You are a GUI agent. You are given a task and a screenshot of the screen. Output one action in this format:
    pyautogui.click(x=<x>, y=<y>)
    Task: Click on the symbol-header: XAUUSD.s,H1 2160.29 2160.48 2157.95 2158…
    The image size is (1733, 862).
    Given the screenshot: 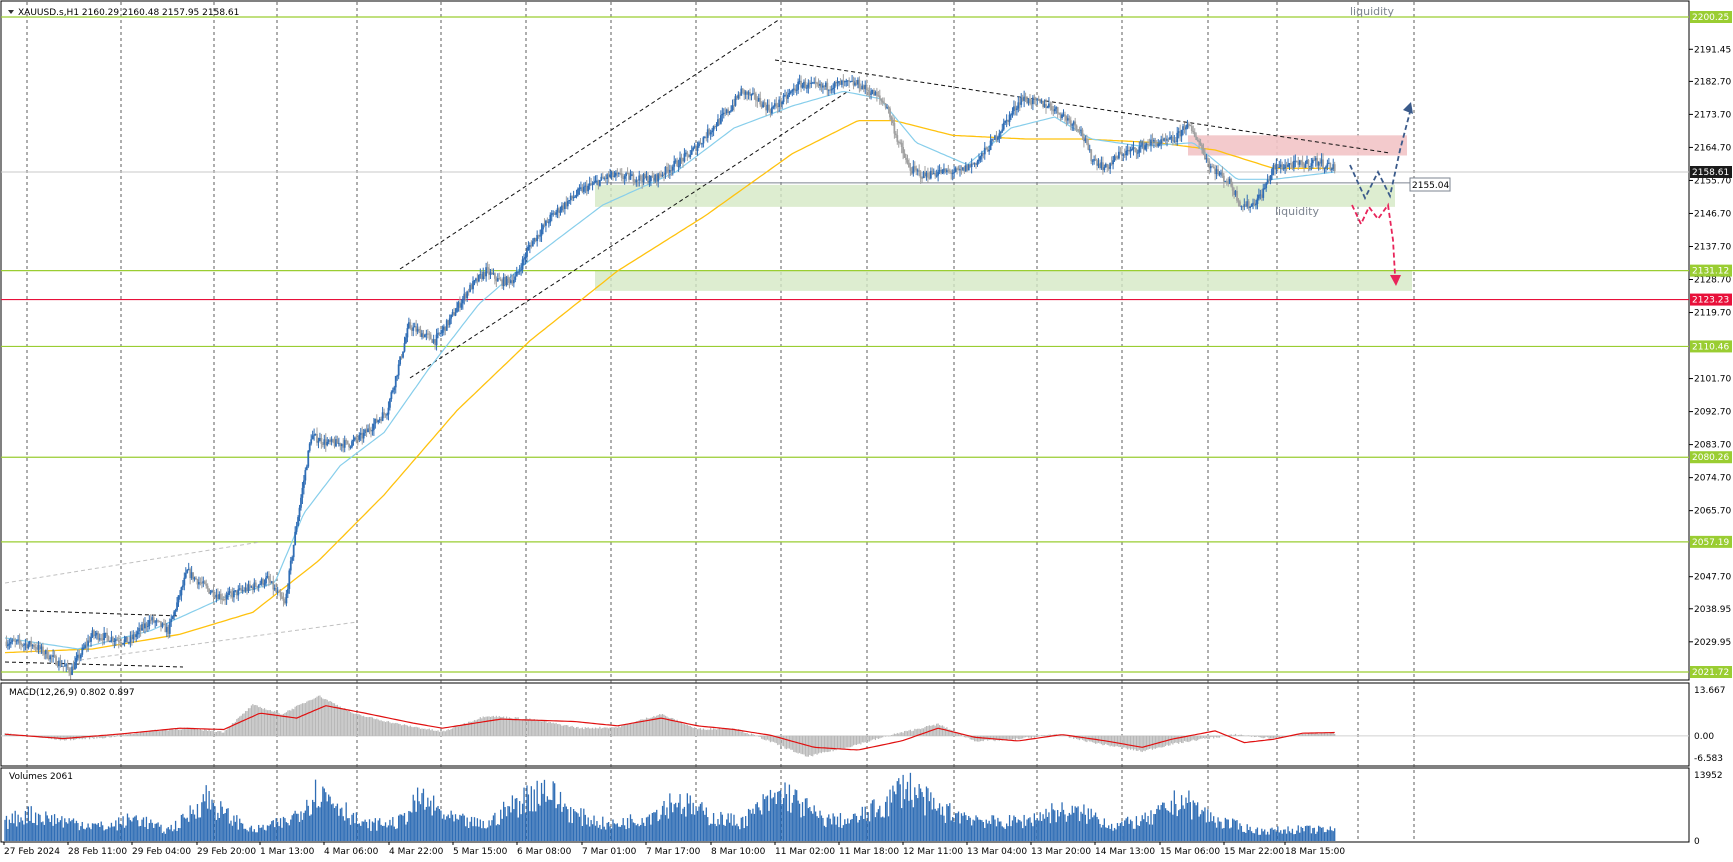 What is the action you would take?
    pyautogui.click(x=123, y=13)
    